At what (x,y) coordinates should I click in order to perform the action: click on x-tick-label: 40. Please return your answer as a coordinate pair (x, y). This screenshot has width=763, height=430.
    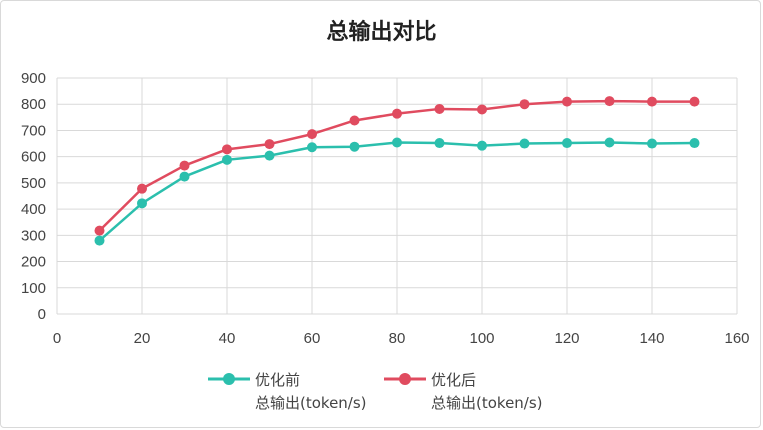
    Looking at the image, I should click on (227, 338).